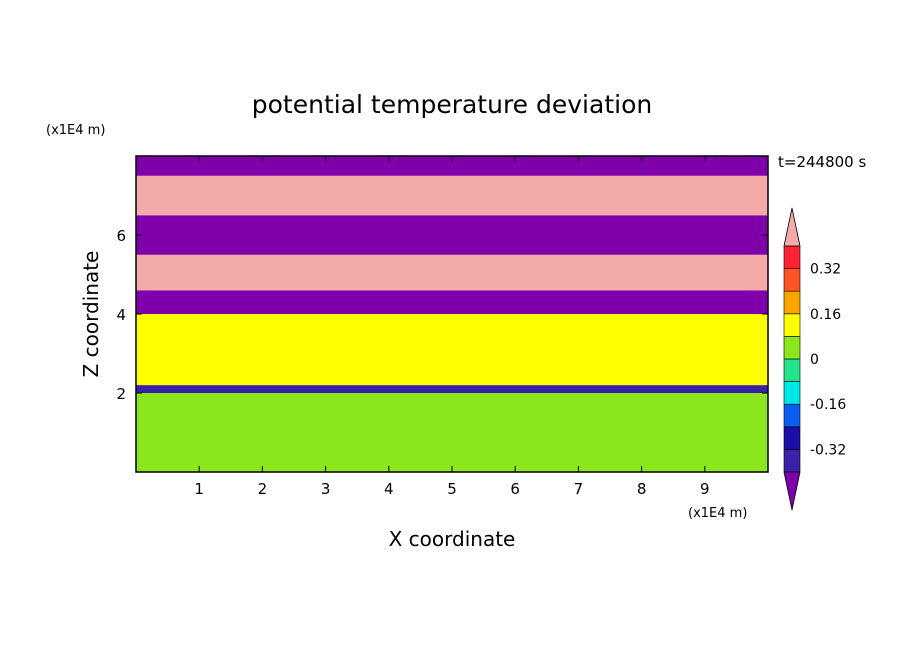 Image resolution: width=904 pixels, height=658 pixels. I want to click on colorbar-extend-min, so click(792, 491).